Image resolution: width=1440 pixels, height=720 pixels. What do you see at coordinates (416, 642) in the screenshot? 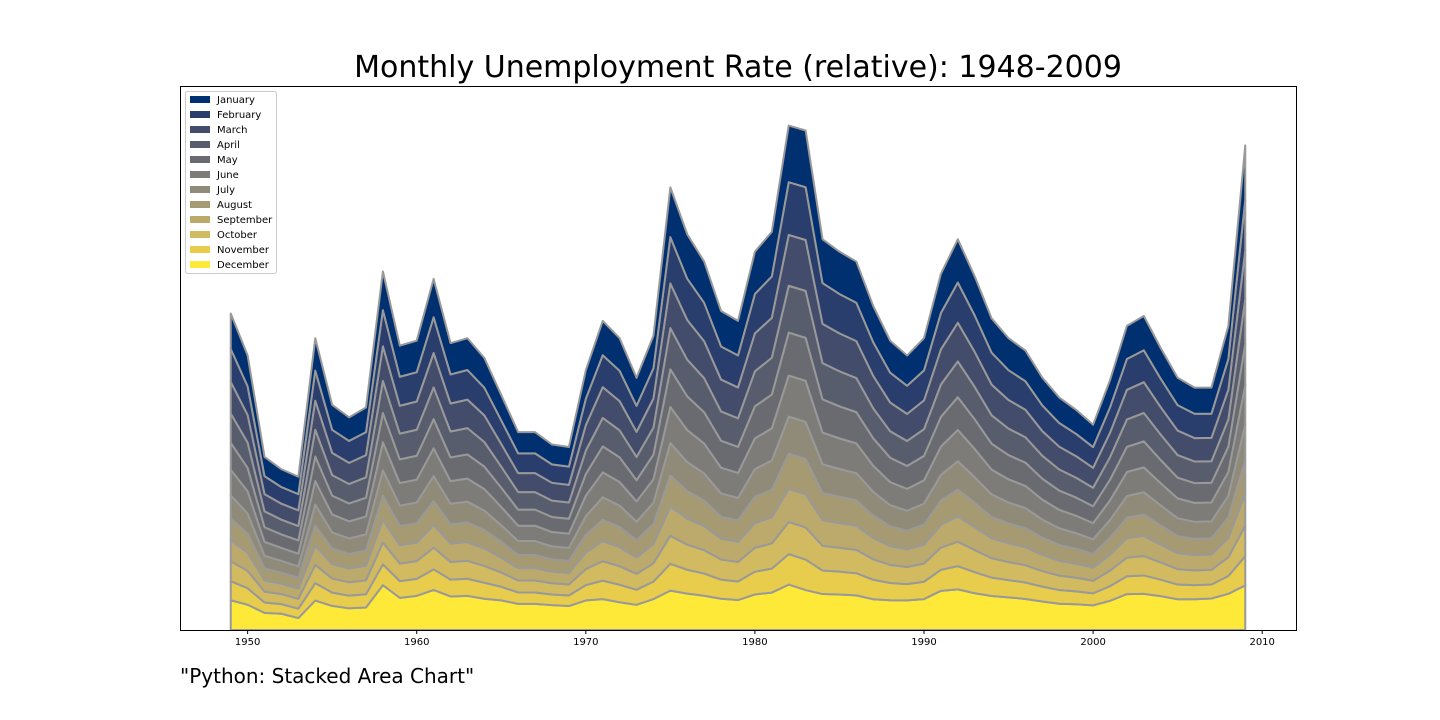
I see `x-tick-label: 1960` at bounding box center [416, 642].